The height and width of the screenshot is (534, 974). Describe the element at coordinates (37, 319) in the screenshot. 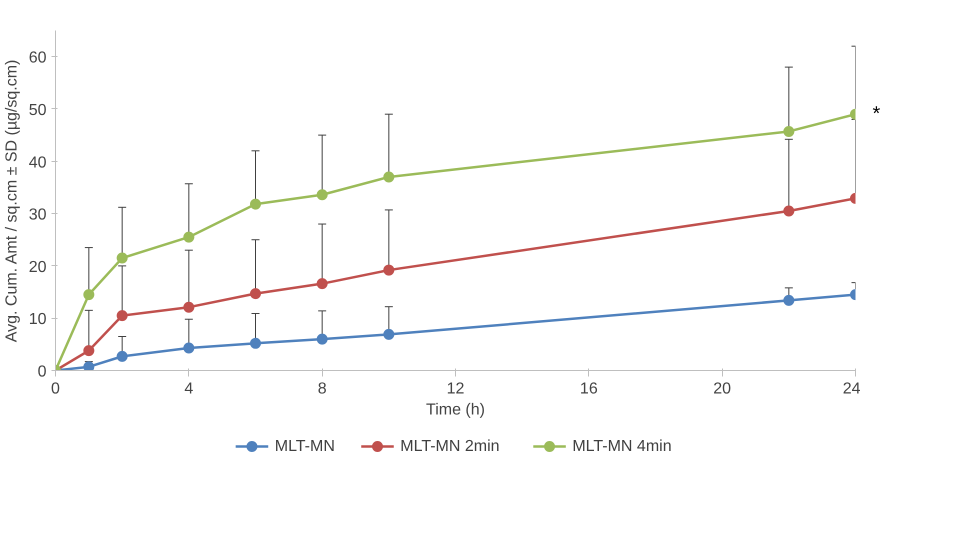

I see `y-tick-label: 10` at that location.